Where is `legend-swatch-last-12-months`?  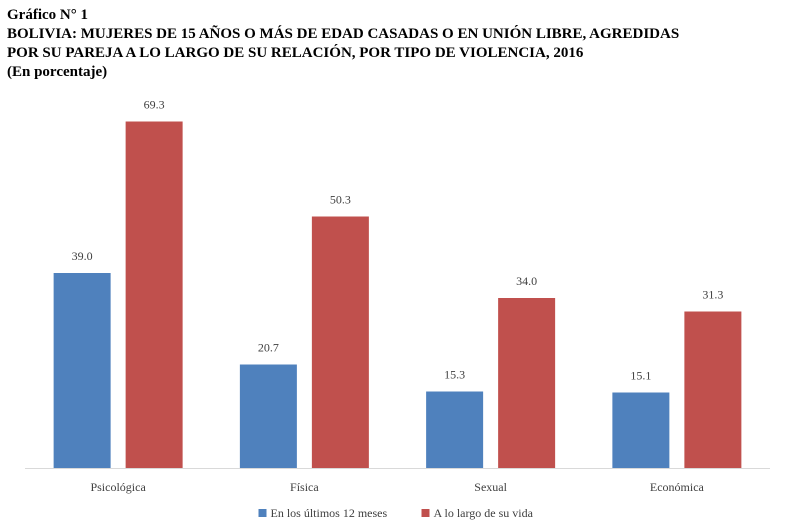 legend-swatch-last-12-months is located at coordinates (262, 513).